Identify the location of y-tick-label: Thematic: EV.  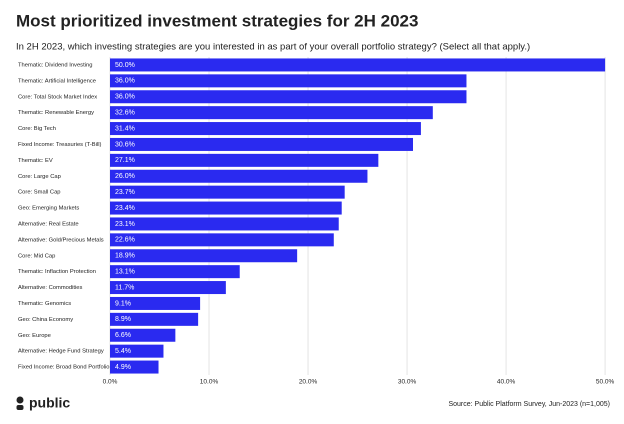
(35, 161).